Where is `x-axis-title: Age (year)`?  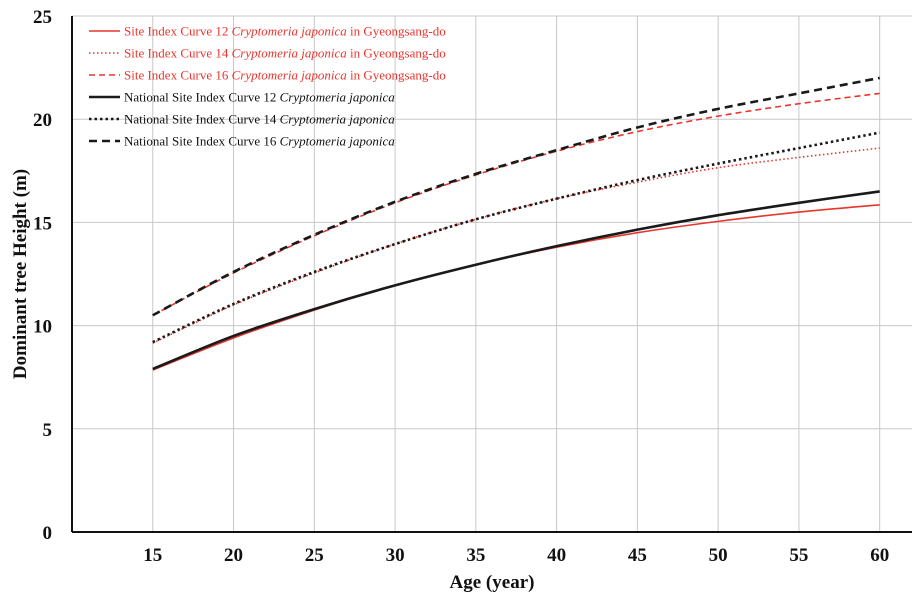
x-axis-title: Age (year) is located at coordinates (492, 582).